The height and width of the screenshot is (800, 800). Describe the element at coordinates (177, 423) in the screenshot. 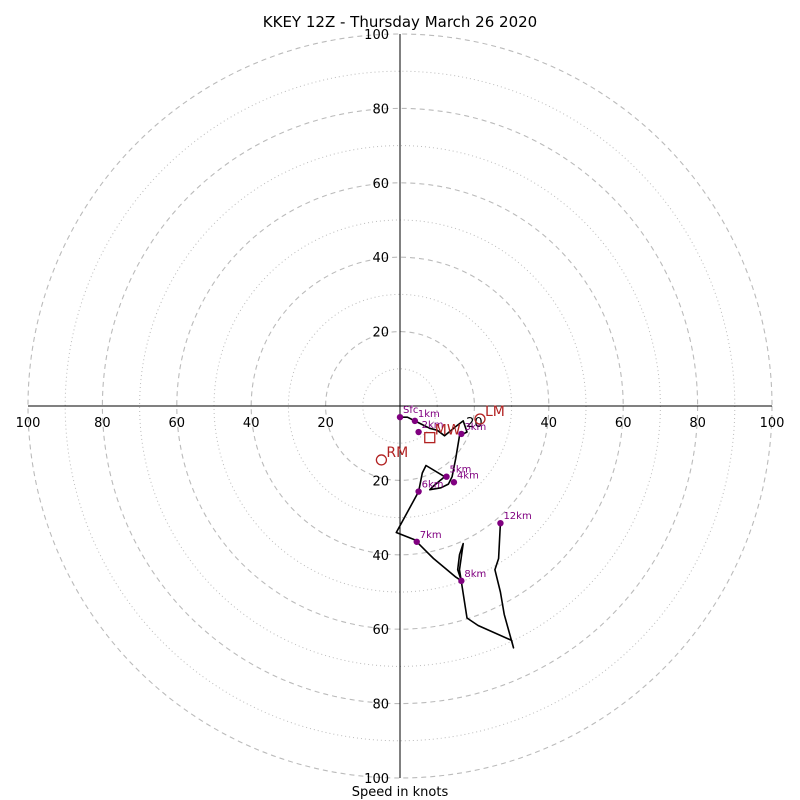

I see `tick-label-left: 60` at that location.